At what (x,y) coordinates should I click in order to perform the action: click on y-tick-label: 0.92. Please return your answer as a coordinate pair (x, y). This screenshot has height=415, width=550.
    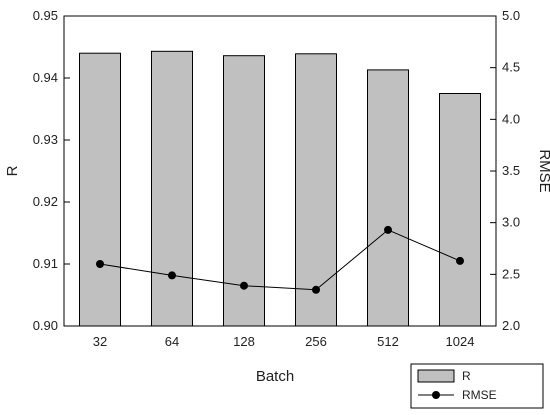
    Looking at the image, I should click on (45, 201).